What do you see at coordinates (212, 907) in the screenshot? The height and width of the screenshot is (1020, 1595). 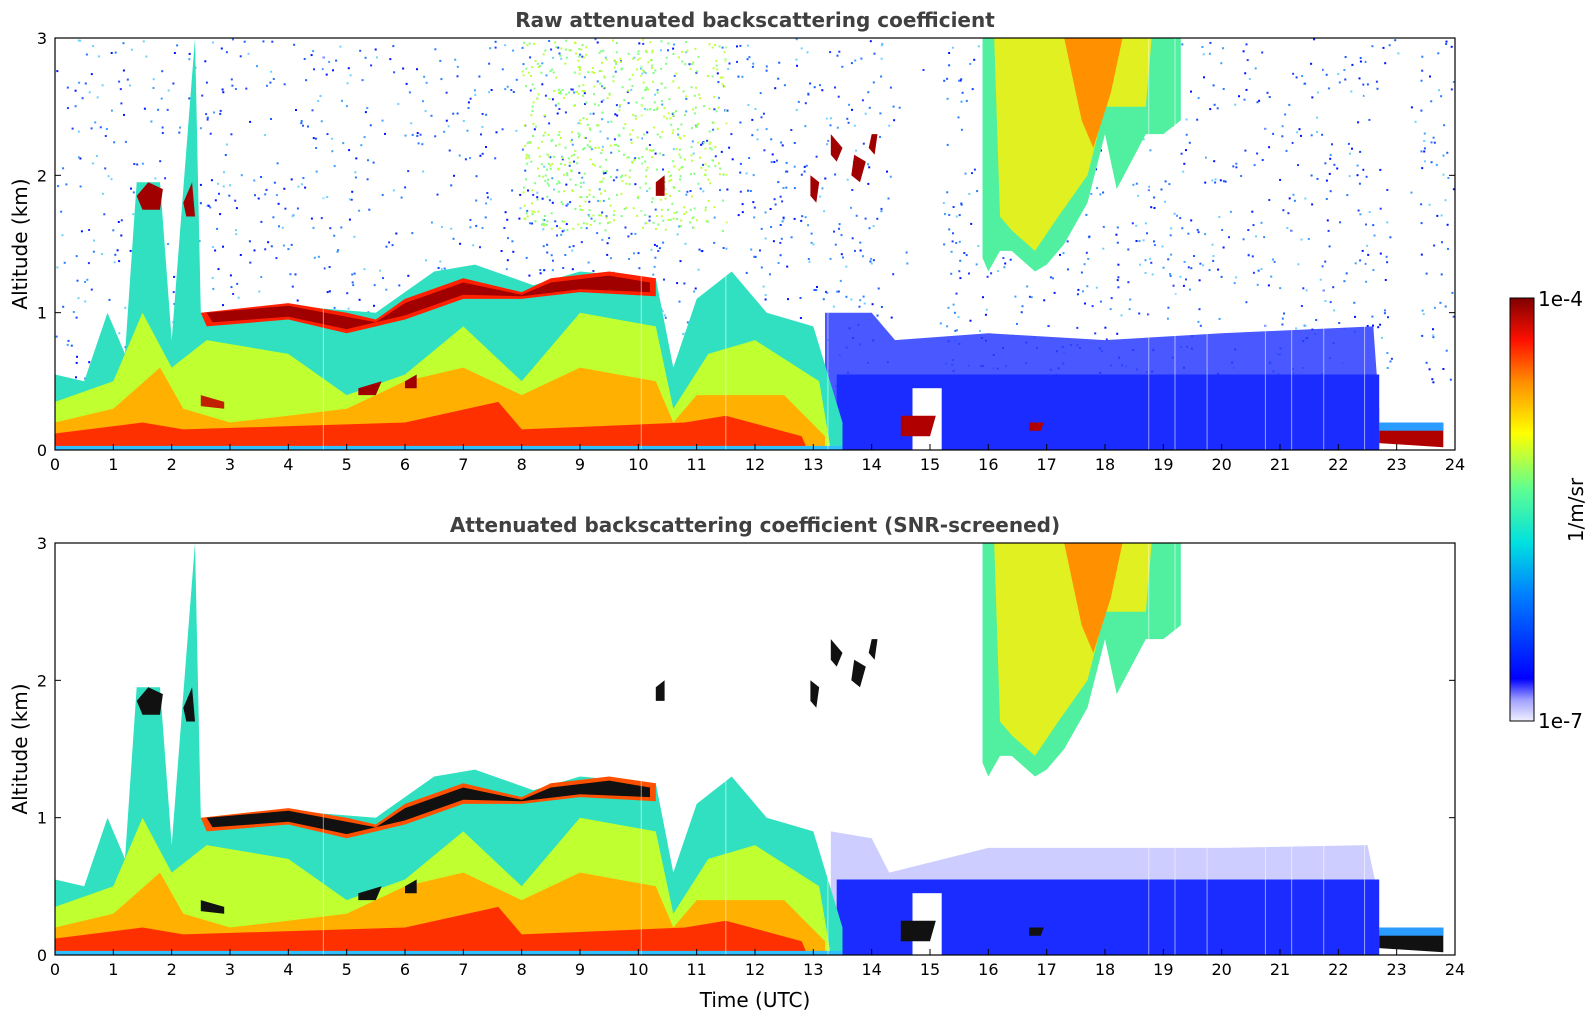 I see `elevated-cloud` at bounding box center [212, 907].